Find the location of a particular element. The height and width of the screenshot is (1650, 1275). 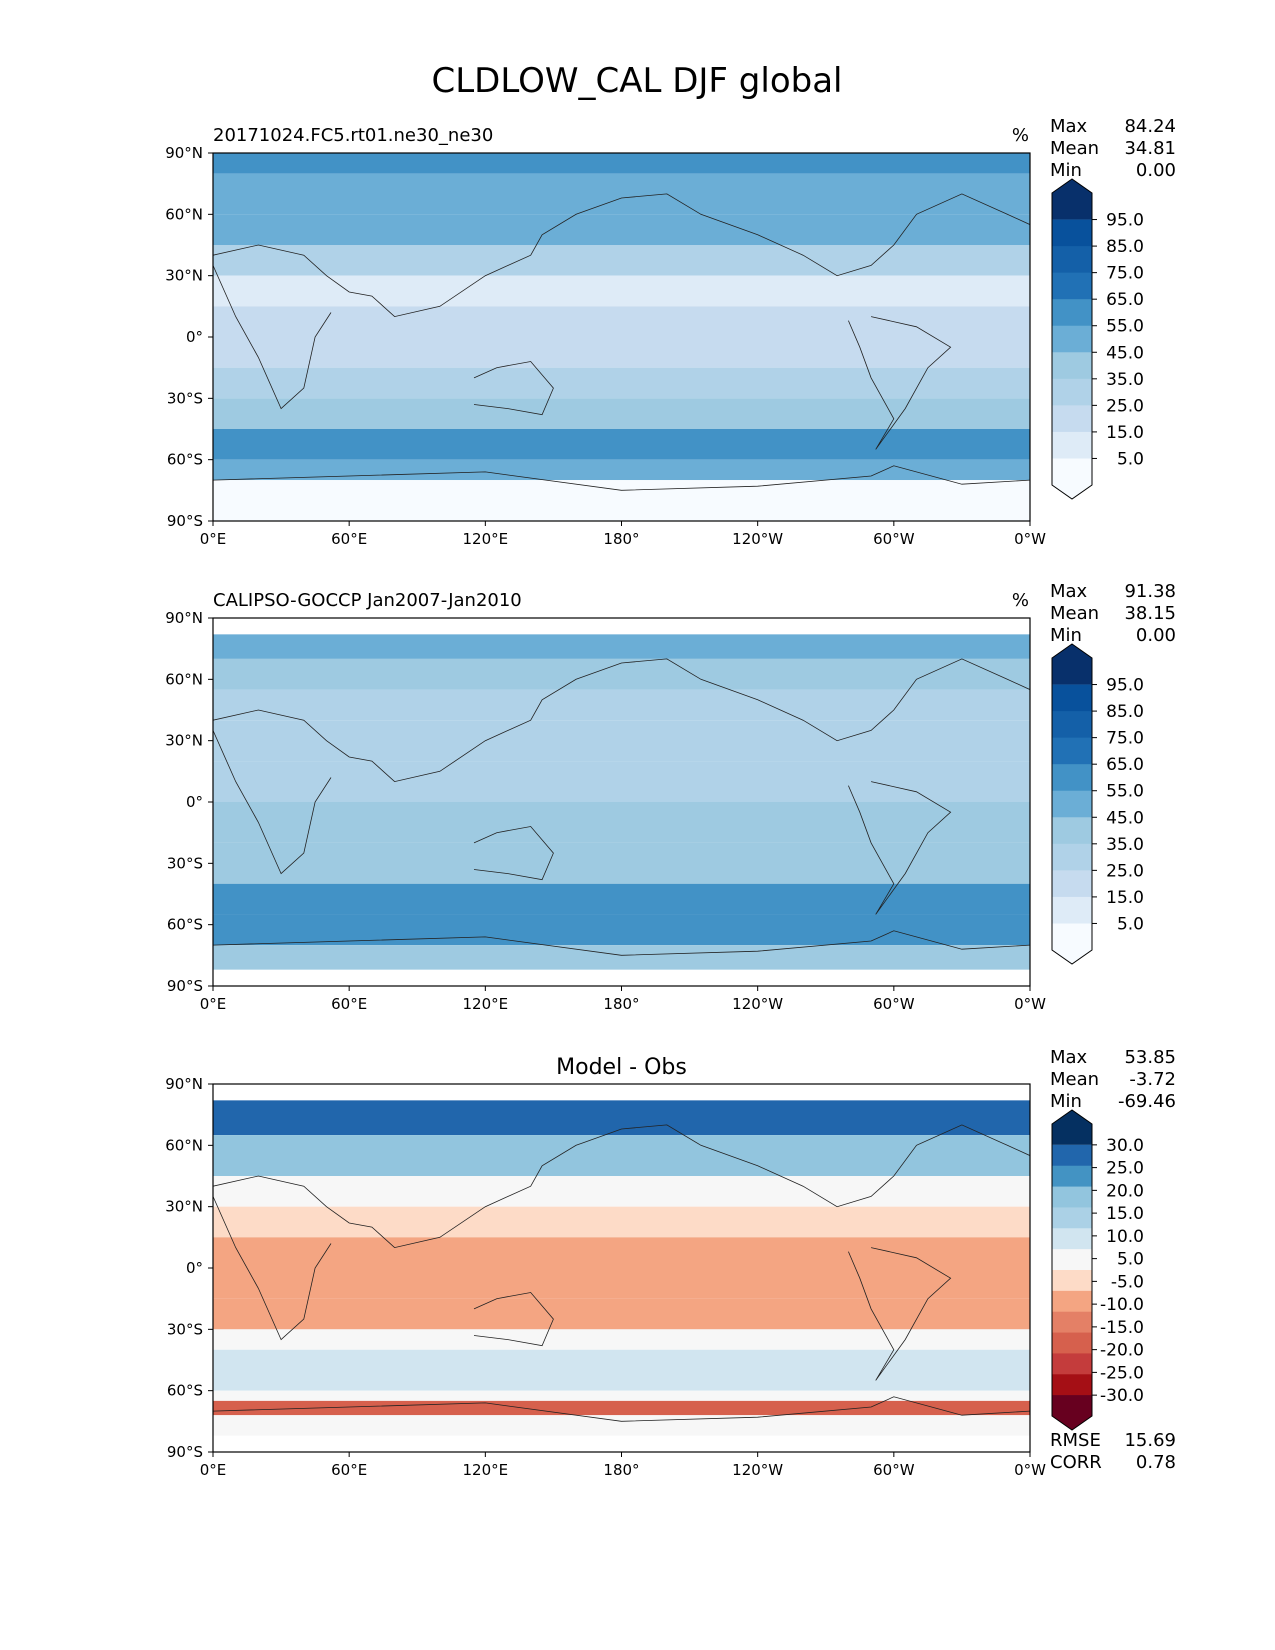

colorbar-tick-label: 55.0 is located at coordinates (1125, 327).